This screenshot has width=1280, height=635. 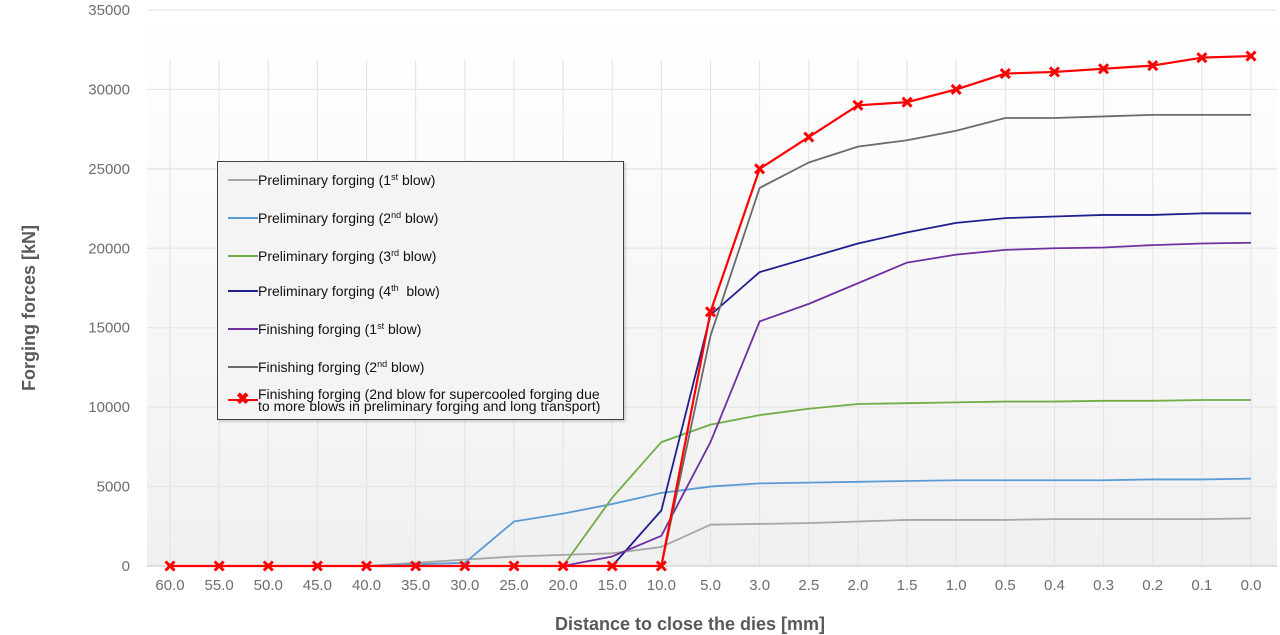 I want to click on legend-label: Preliminary forging (2nd blow), so click(x=348, y=217).